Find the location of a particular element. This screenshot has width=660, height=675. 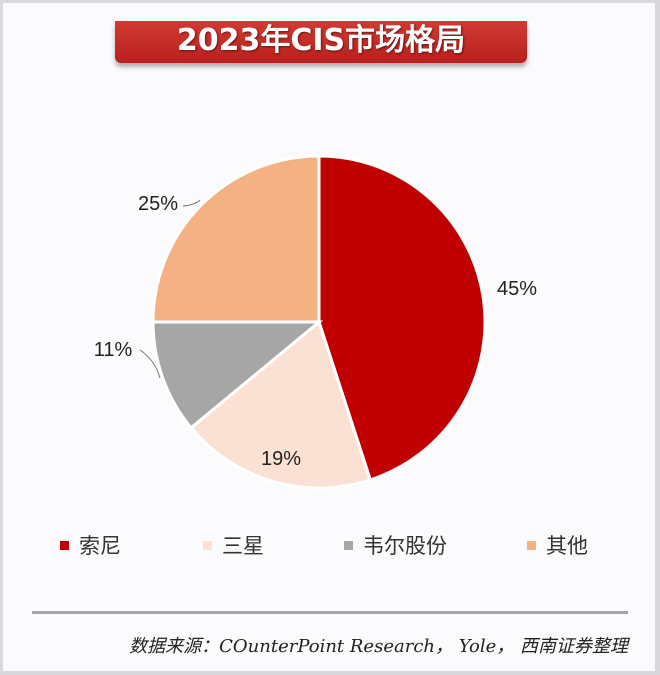

divider is located at coordinates (330, 612).